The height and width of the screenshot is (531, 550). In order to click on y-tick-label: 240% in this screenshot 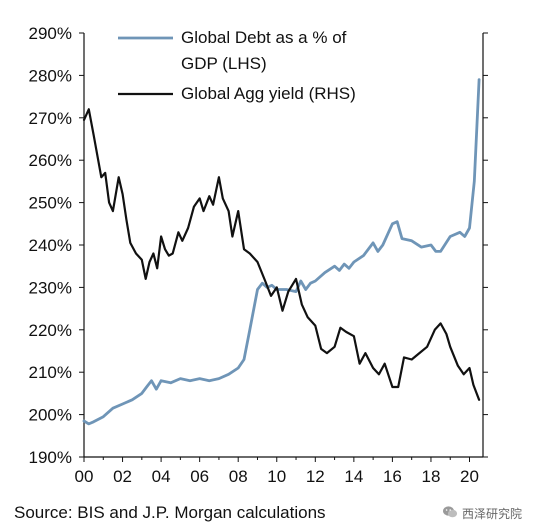, I will do `click(50, 245)`.